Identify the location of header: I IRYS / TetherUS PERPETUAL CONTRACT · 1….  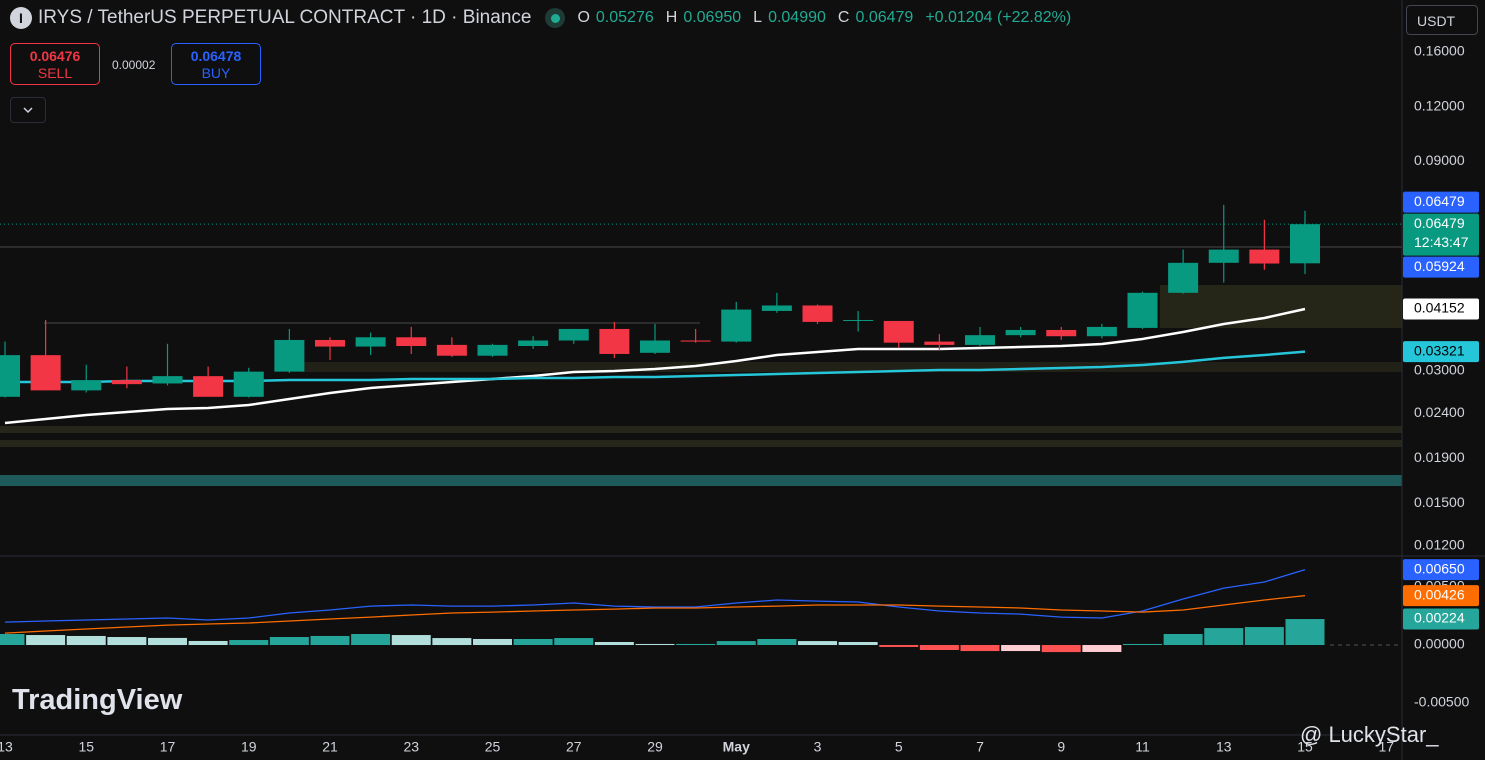
(543, 18).